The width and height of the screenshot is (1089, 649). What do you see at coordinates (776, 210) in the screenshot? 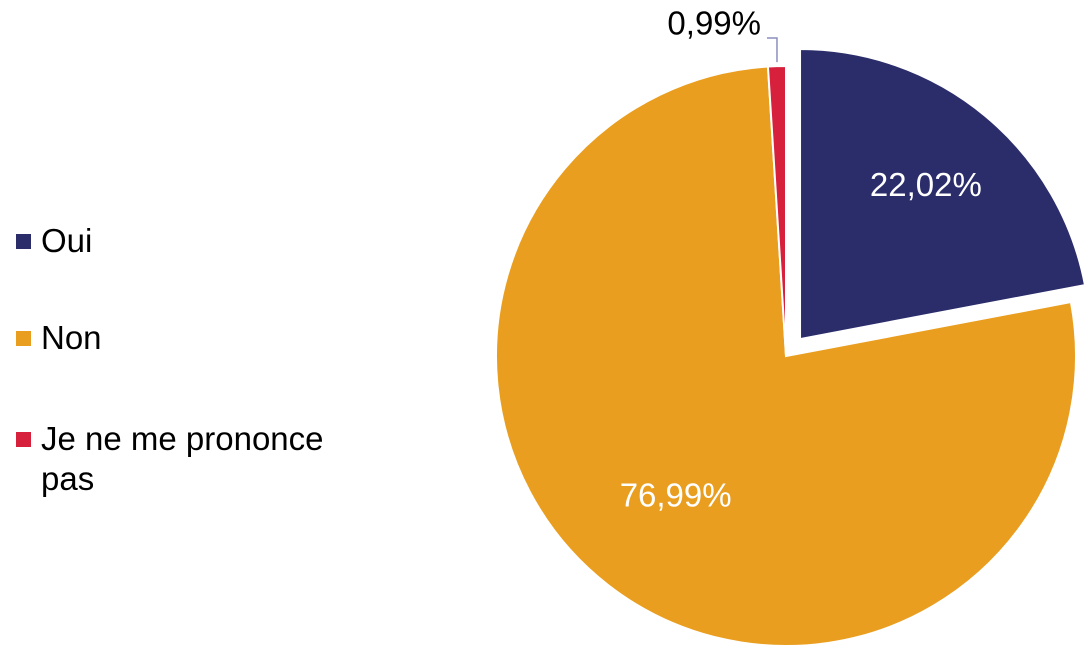
I see `pie-slice-je-ne-me-prononce-pas` at bounding box center [776, 210].